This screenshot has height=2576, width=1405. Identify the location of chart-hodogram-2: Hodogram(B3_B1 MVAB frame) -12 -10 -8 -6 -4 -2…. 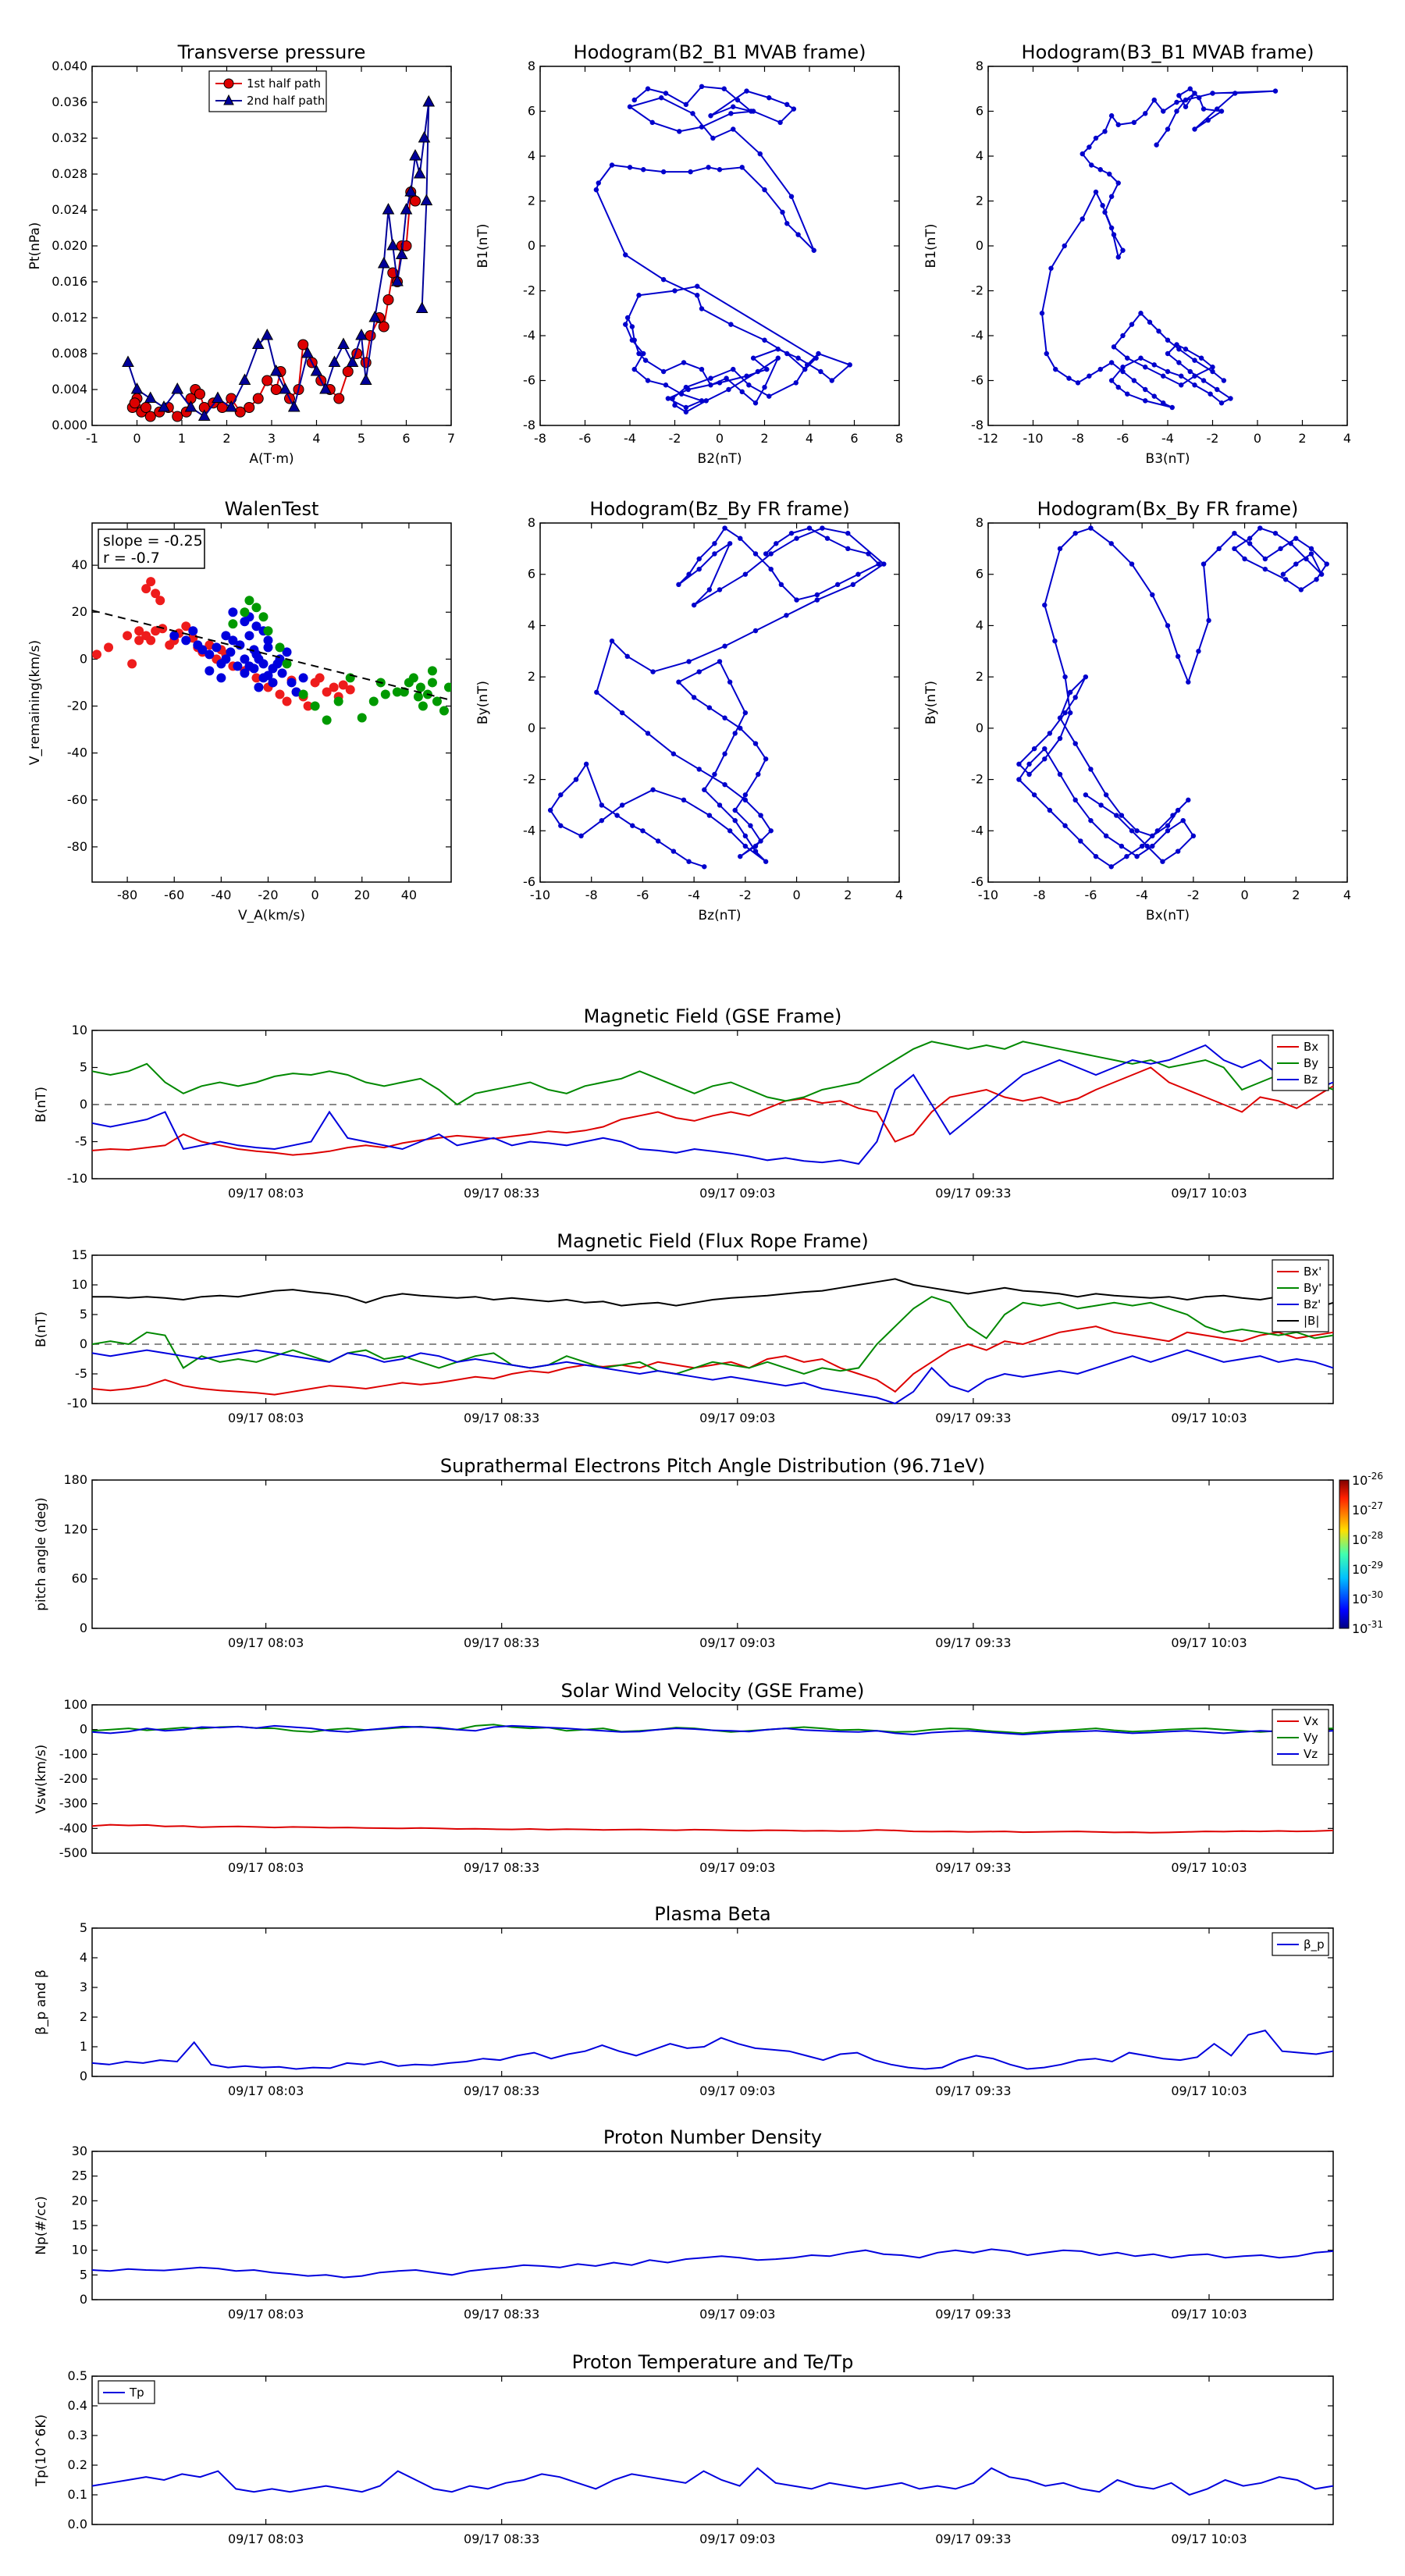
(1137, 254).